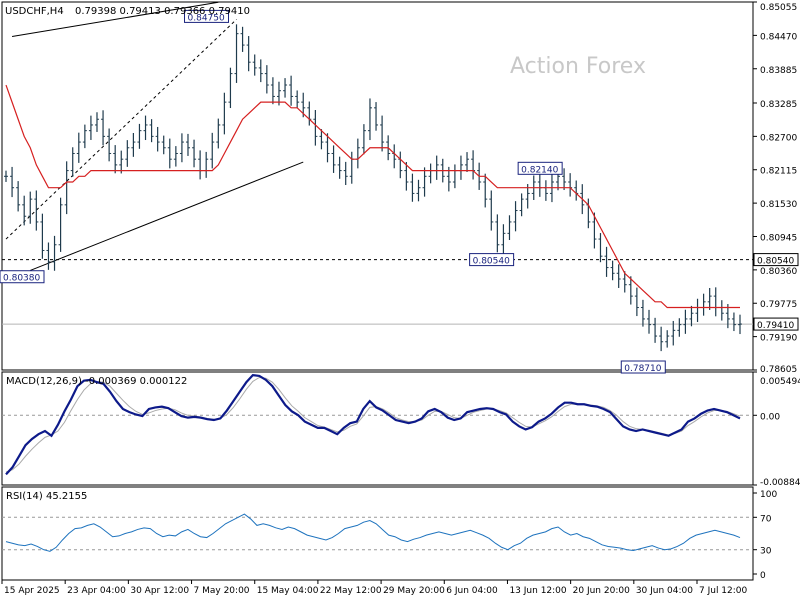 This screenshot has height=604, width=800. What do you see at coordinates (373, 532) in the screenshot?
I see `rsi-line` at bounding box center [373, 532].